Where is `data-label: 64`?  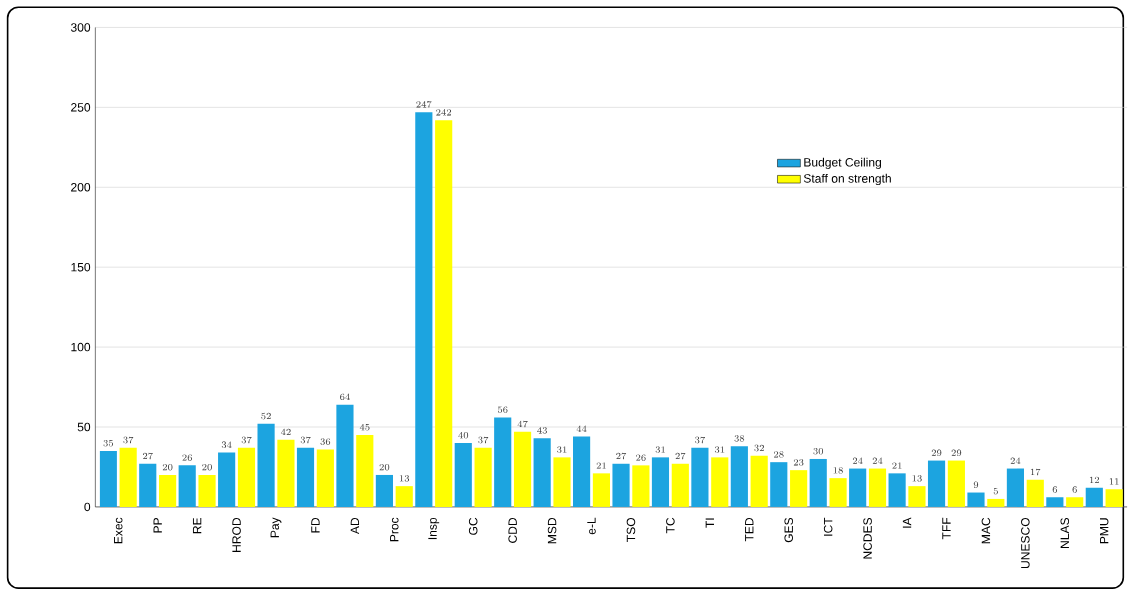 data-label: 64 is located at coordinates (345, 397).